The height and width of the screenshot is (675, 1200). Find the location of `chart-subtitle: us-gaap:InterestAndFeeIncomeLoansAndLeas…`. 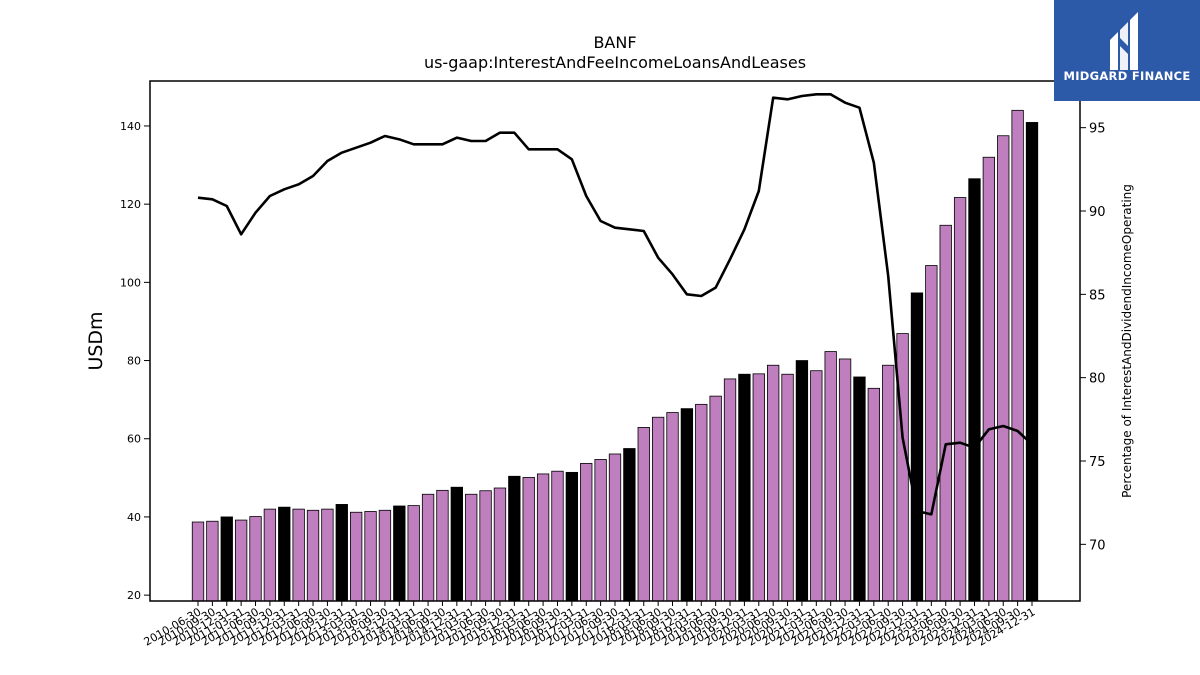

chart-subtitle: us-gaap:InterestAndFeeIncomeLoansAndLeas… is located at coordinates (615, 62).